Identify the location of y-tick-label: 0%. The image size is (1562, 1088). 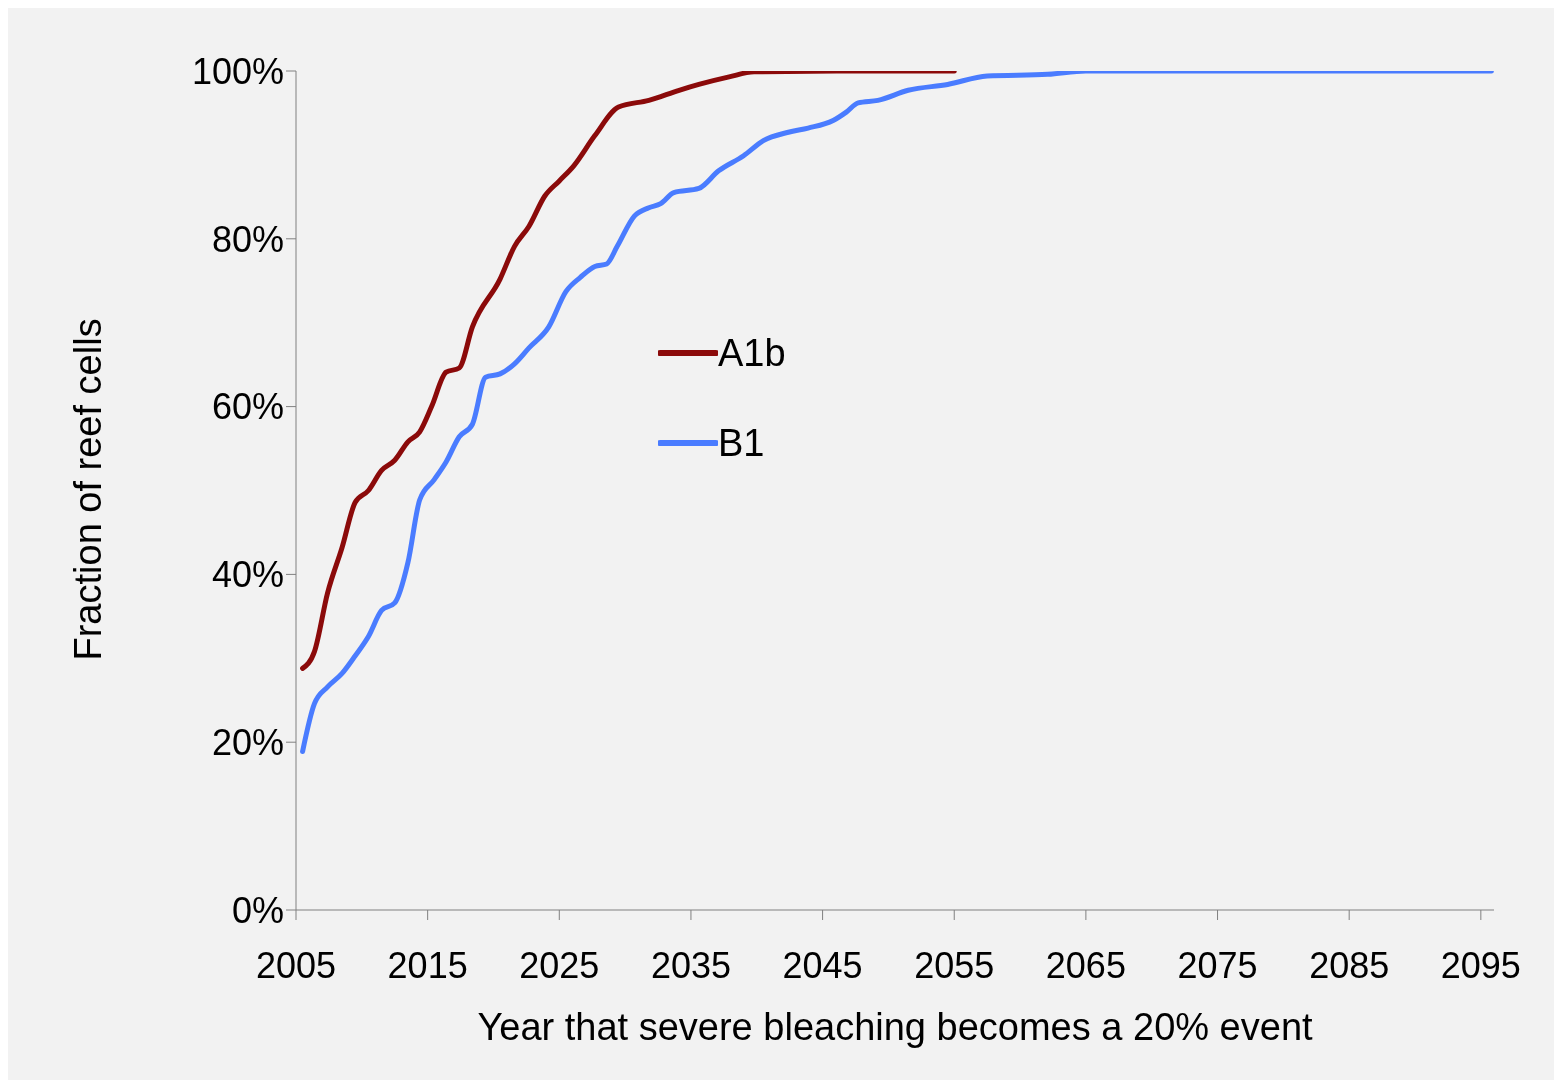
(257, 910).